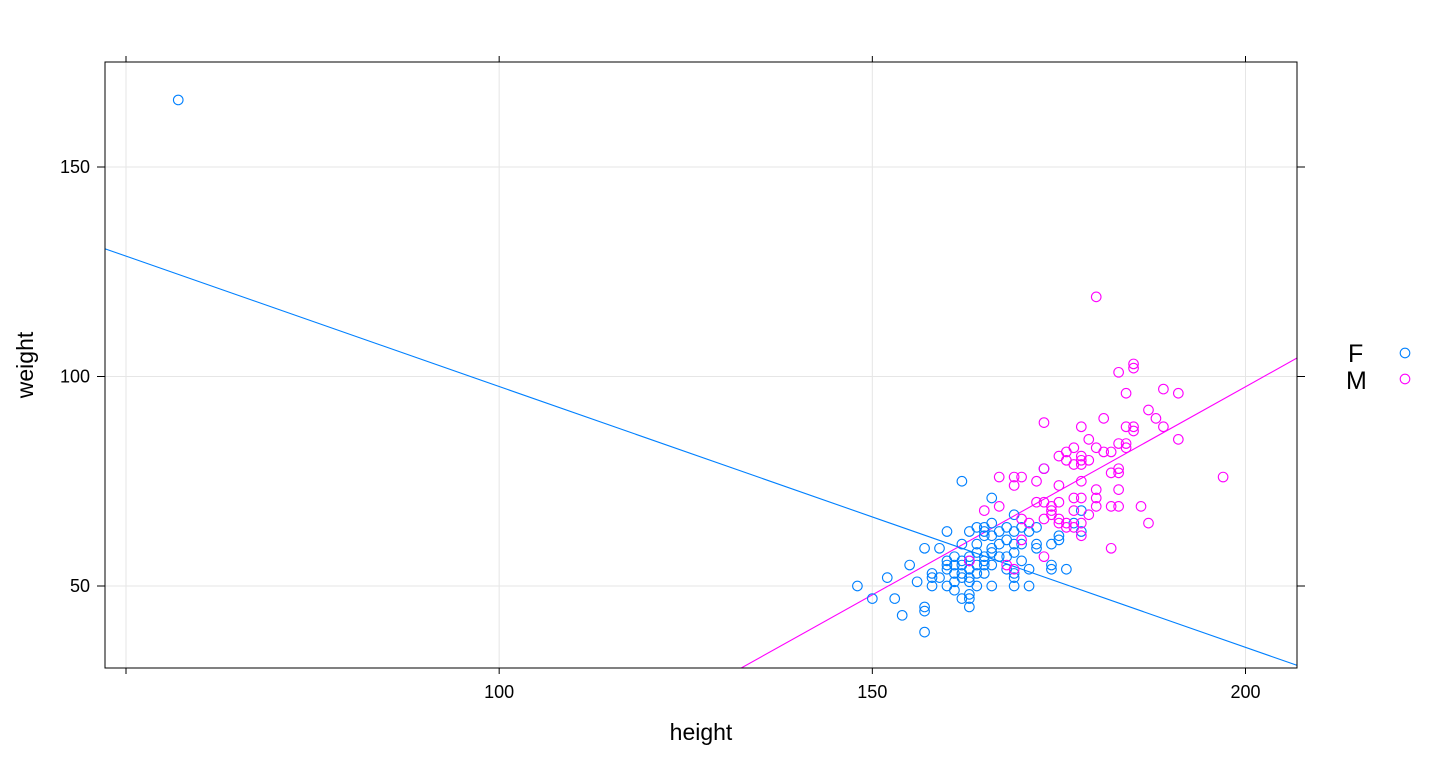  Describe the element at coordinates (80, 586) in the screenshot. I see `y-tick-label: 50` at that location.